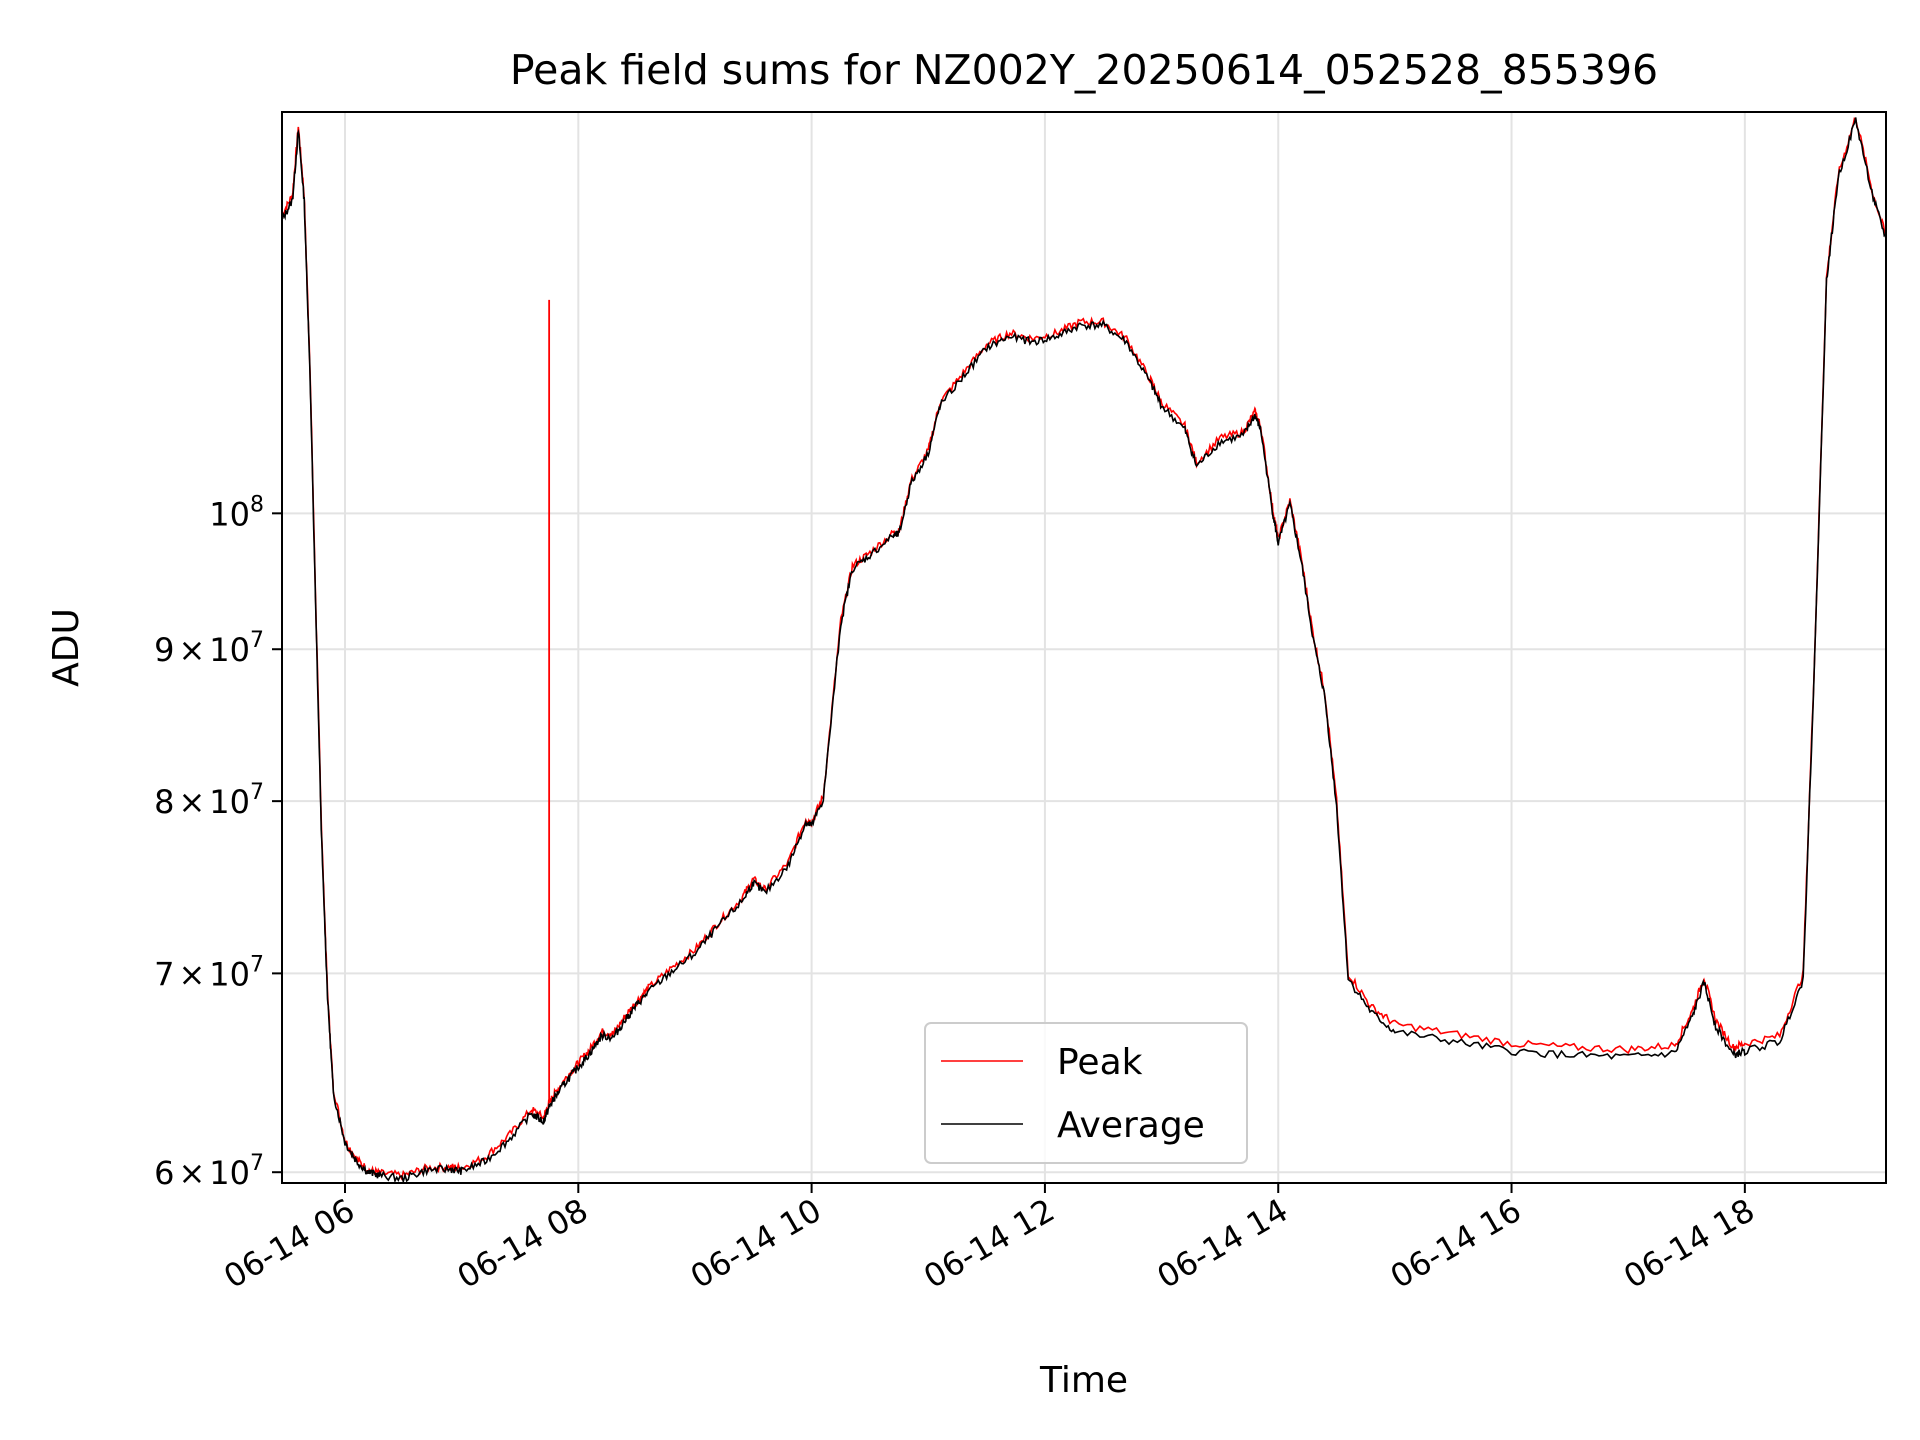 This screenshot has height=1440, width=1920. Describe the element at coordinates (1131, 1125) in the screenshot. I see `legend-label-average: Average` at that location.